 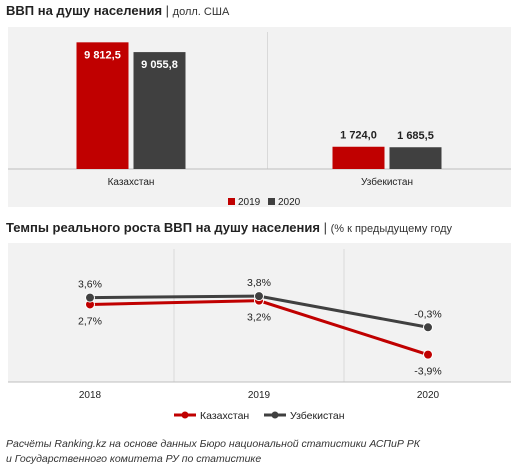 What do you see at coordinates (391, 229) in the screenshot?
I see `growth-chart-unit: (% к предыдущему году` at bounding box center [391, 229].